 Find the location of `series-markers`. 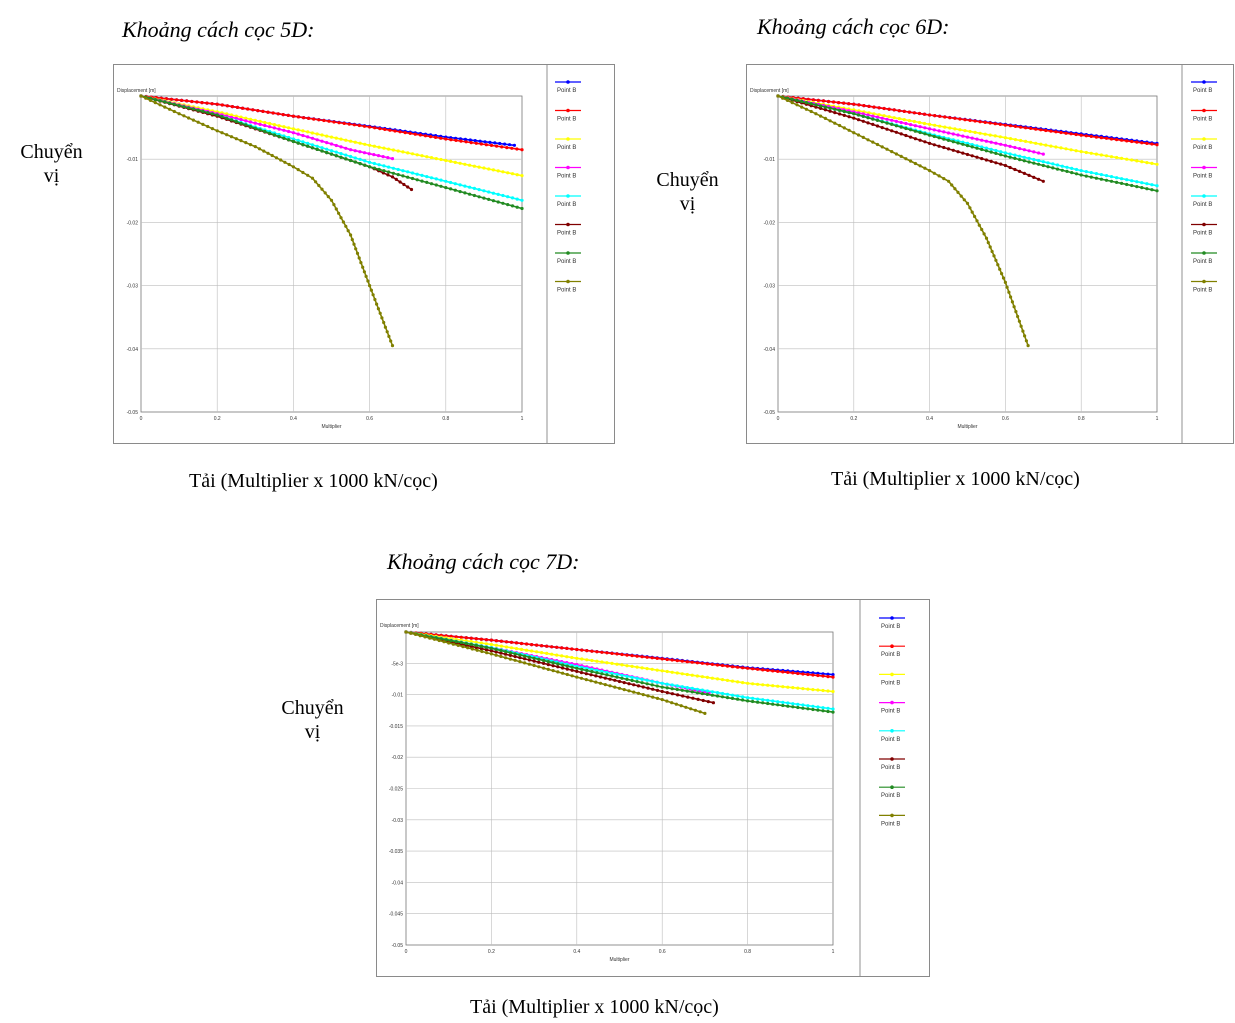

series-markers is located at coordinates (331, 123).